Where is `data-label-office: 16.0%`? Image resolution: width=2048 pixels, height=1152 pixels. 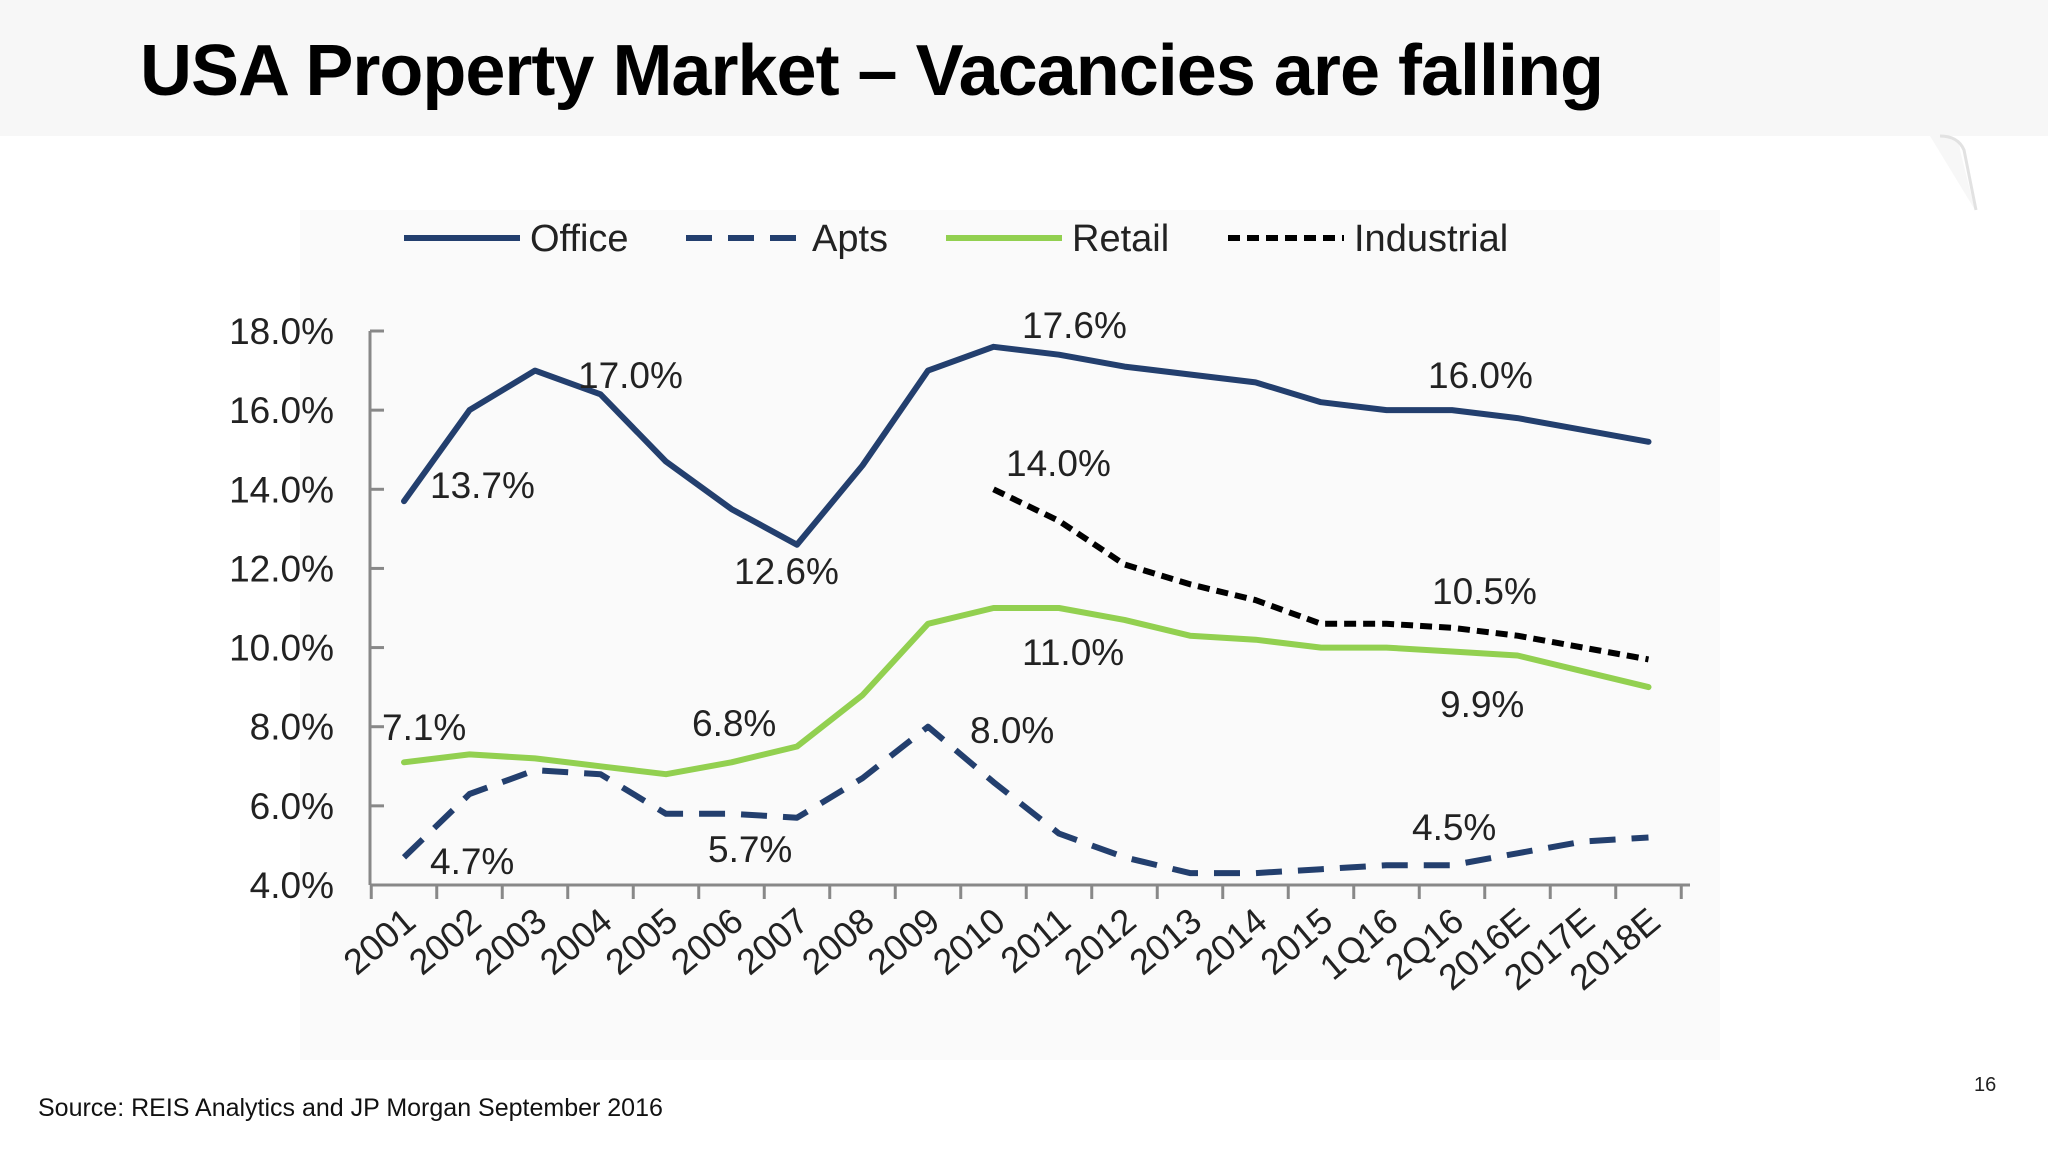 data-label-office: 16.0% is located at coordinates (1480, 375).